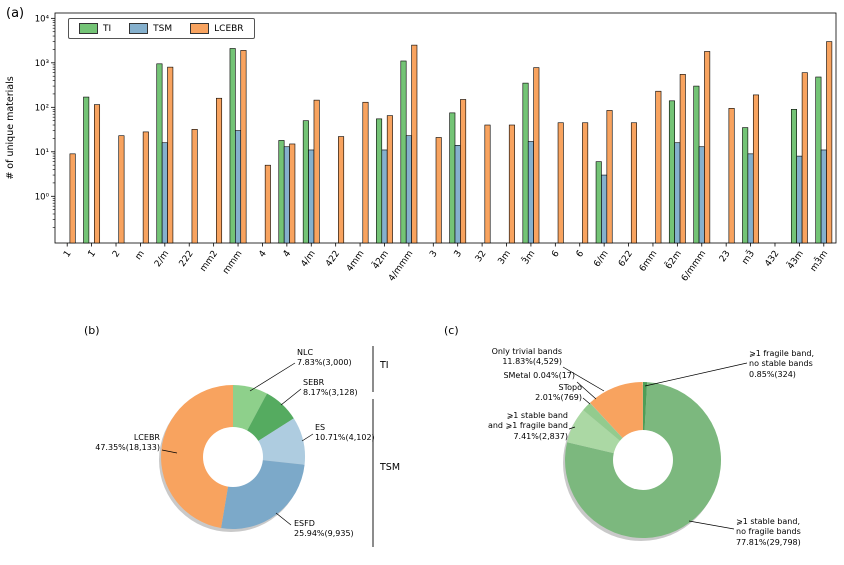  I want to click on ti-swatch-icon, so click(88, 28).